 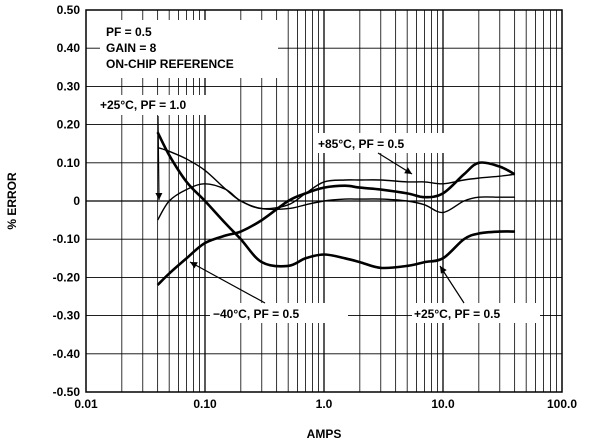 I want to click on y-tick-label: 0.40, so click(x=69, y=48).